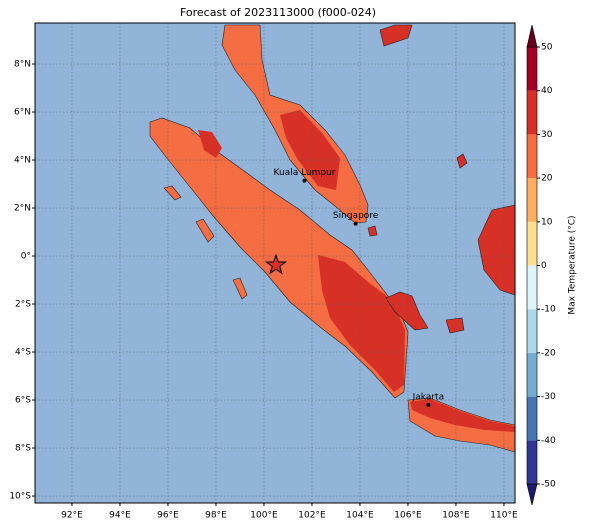  Describe the element at coordinates (264, 516) in the screenshot. I see `x-tick-label: 100°E` at that location.